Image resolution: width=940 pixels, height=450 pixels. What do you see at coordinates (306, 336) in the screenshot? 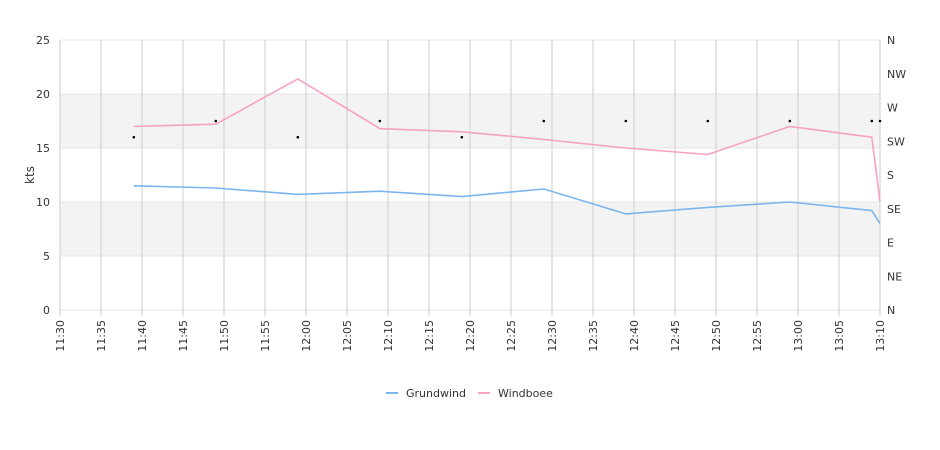
I see `x-tick-label: 12:00` at bounding box center [306, 336].